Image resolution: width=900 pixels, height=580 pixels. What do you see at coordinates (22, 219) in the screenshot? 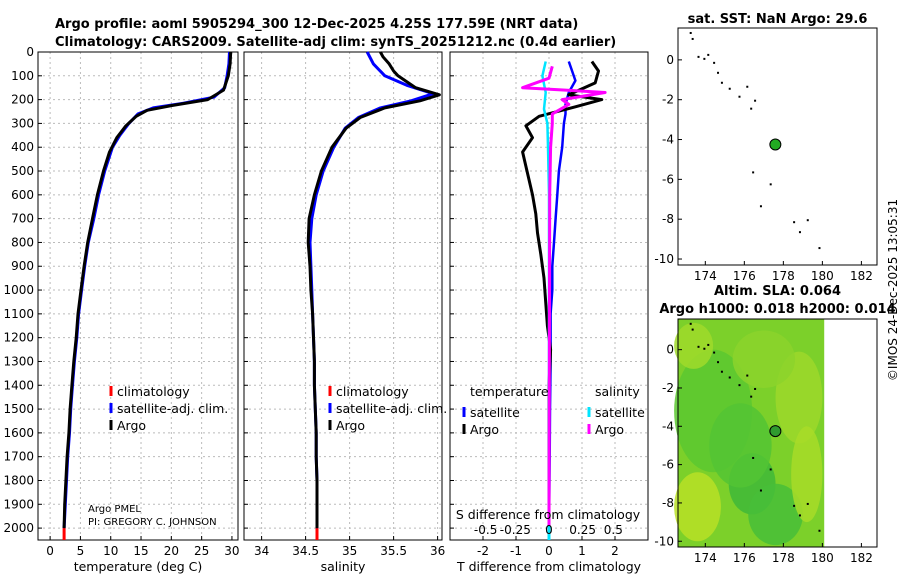
I see `y-tick-label: 700` at bounding box center [22, 219].